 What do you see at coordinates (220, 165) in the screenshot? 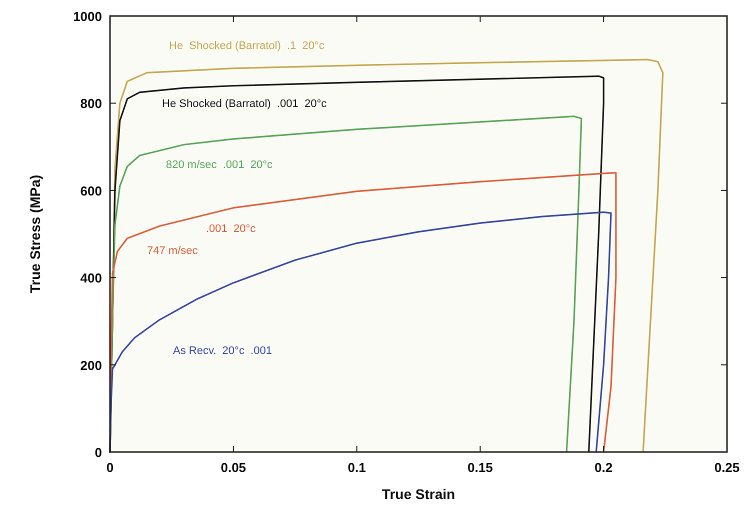
I see `series-label: 820 m/sec .001 20°c` at bounding box center [220, 165].